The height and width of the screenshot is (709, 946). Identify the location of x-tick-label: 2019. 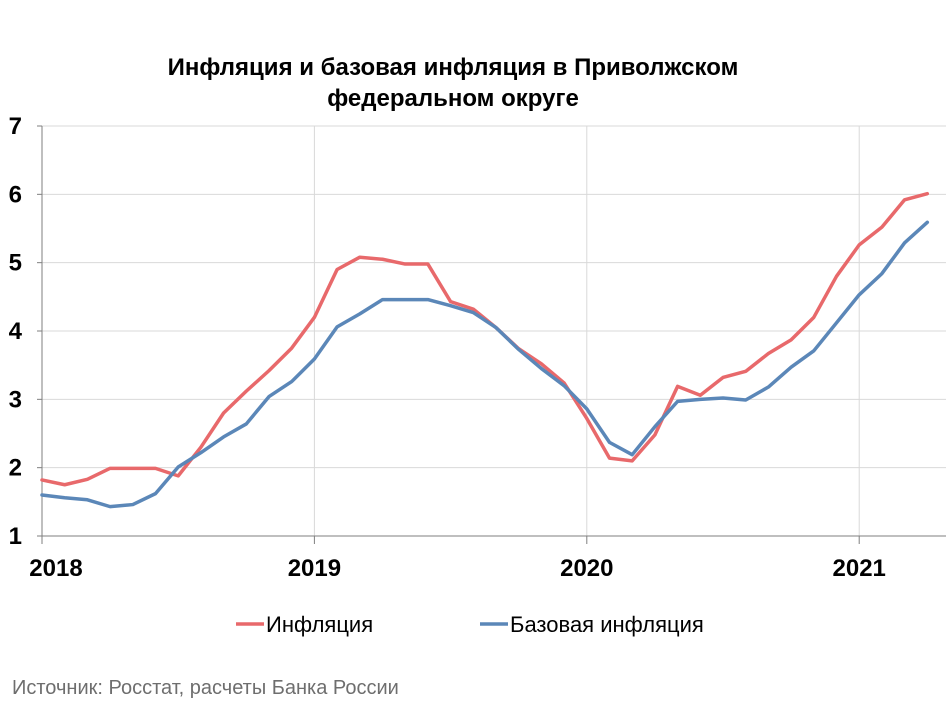
(314, 568).